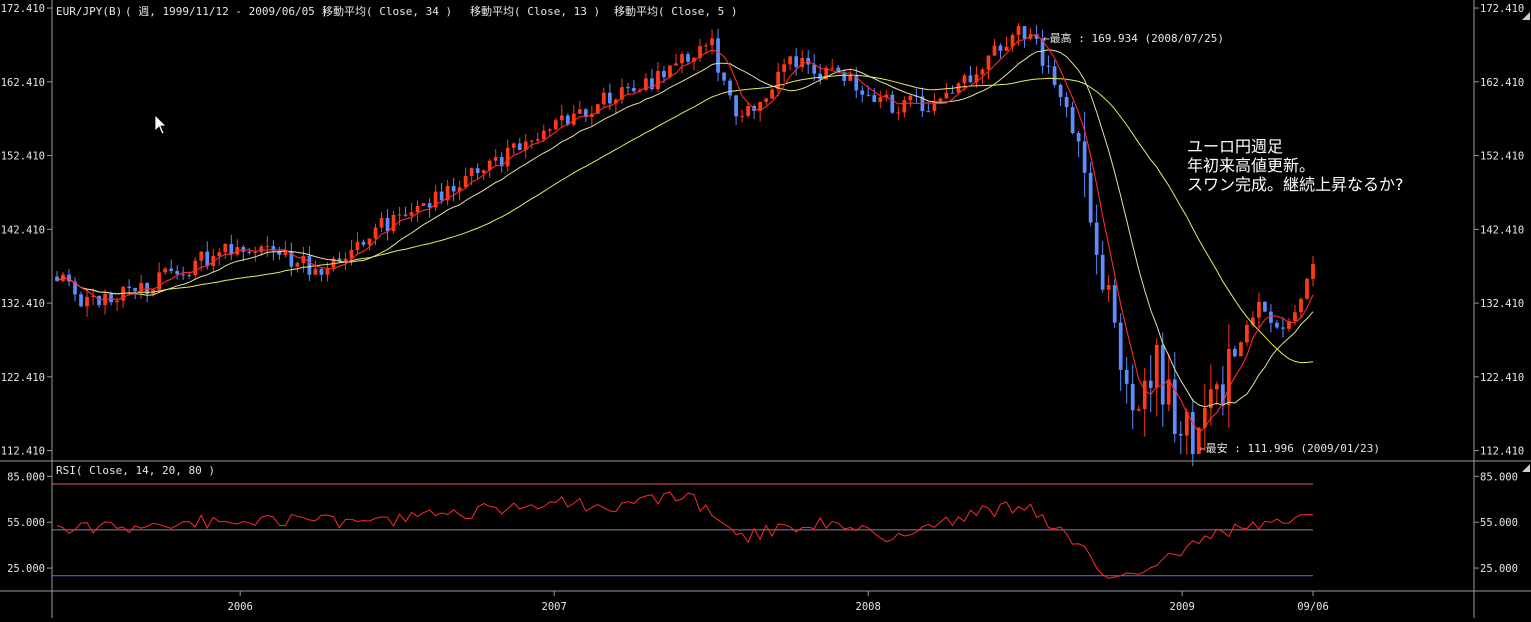  I want to click on y-tick-label-left: 172.410, so click(23, 9).